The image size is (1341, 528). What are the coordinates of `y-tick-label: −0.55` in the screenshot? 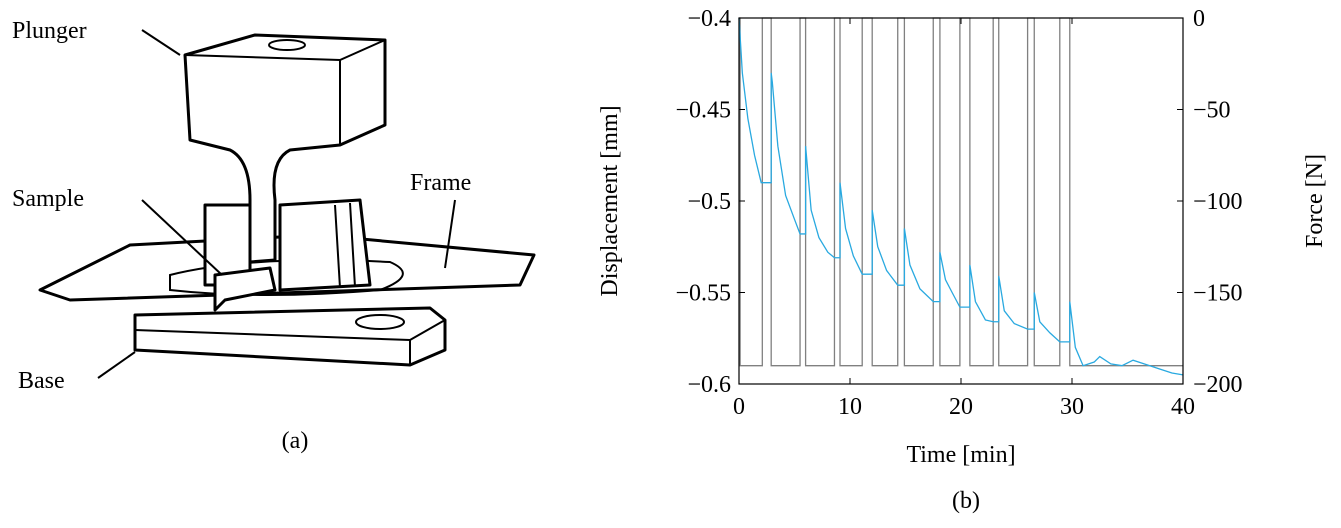 It's located at (703, 294).